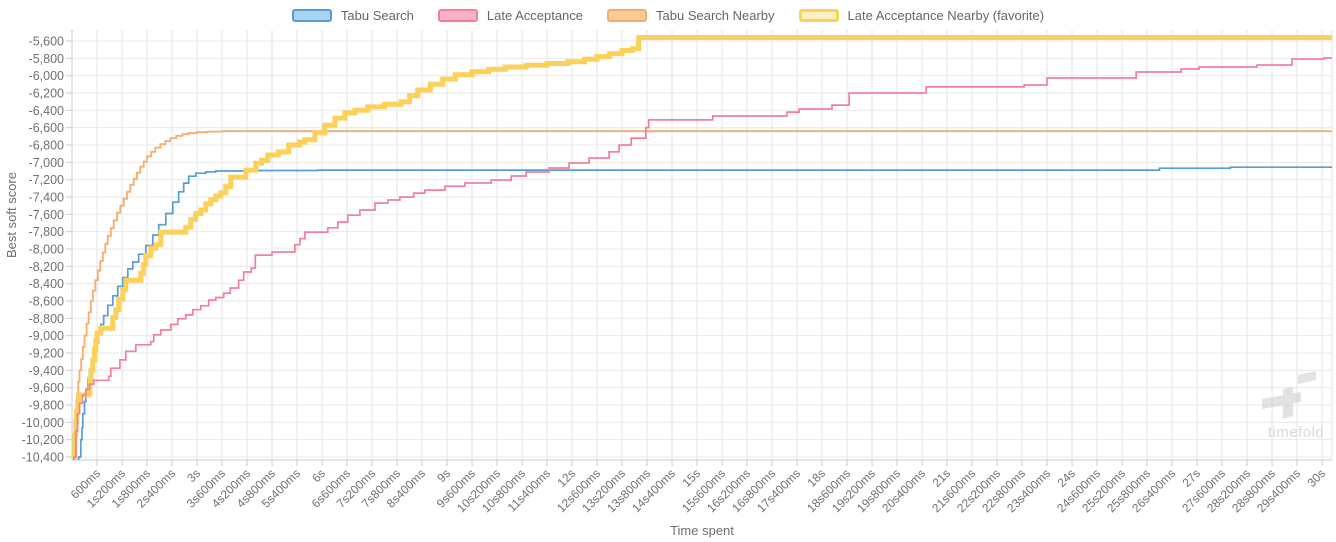  I want to click on y-tick-label: -10,400, so click(43, 457).